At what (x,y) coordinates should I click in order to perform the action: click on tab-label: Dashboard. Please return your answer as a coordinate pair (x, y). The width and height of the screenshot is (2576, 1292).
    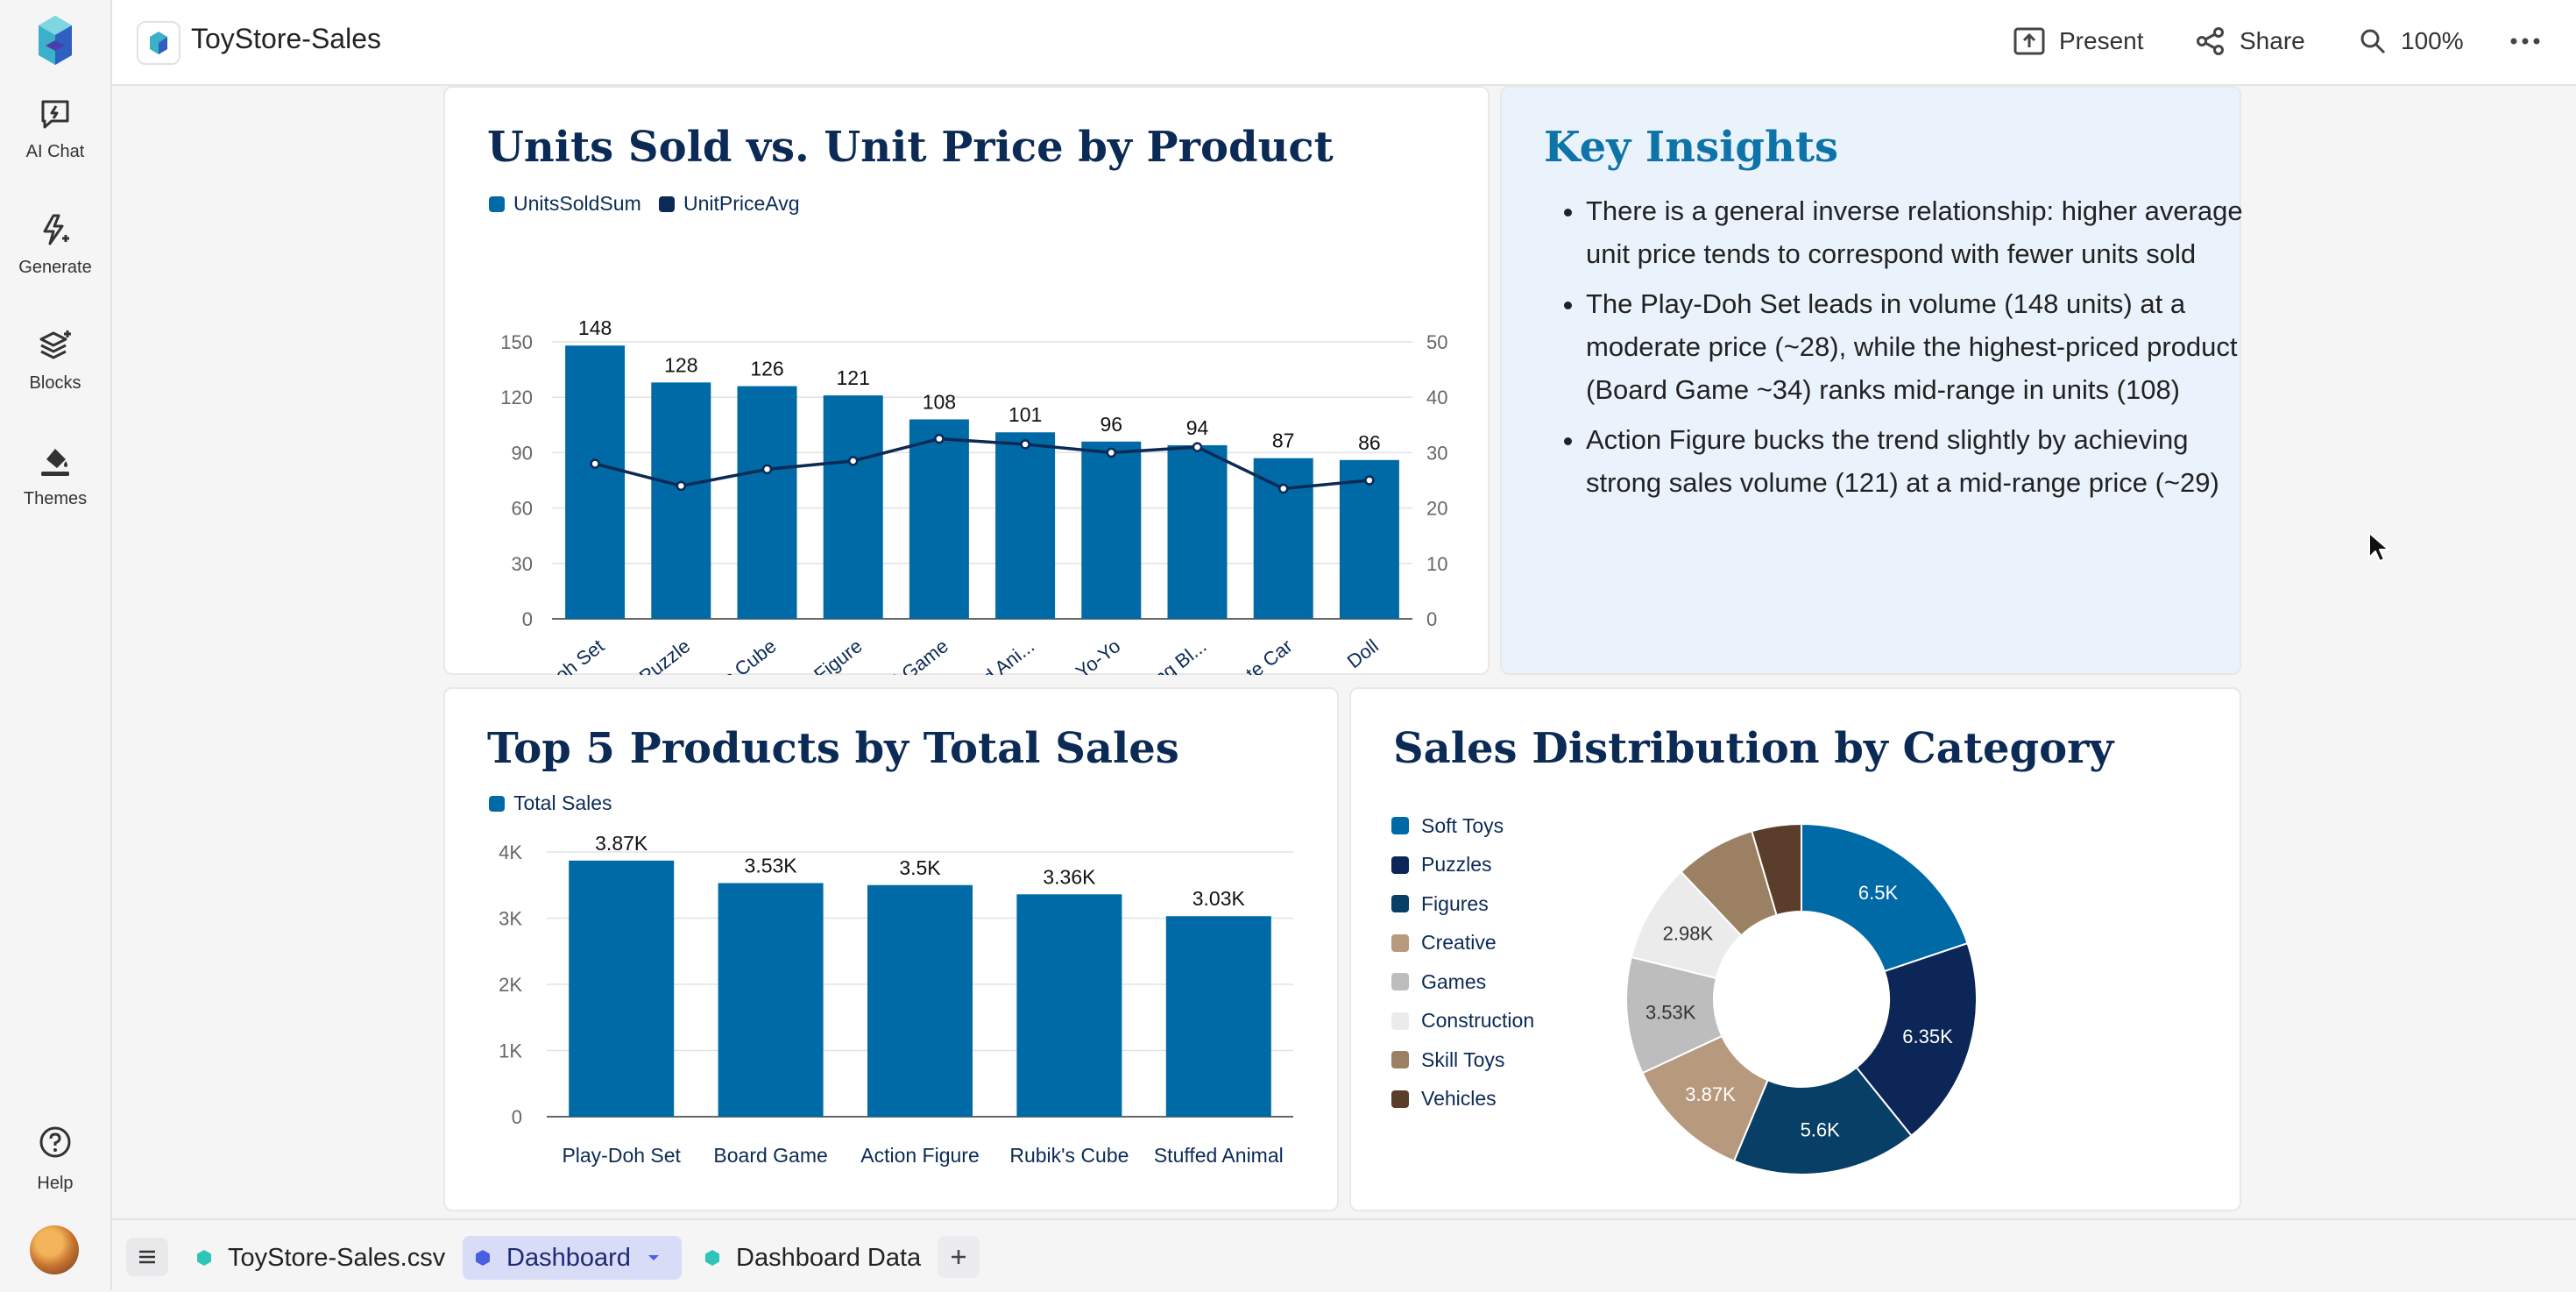
    Looking at the image, I should click on (568, 1257).